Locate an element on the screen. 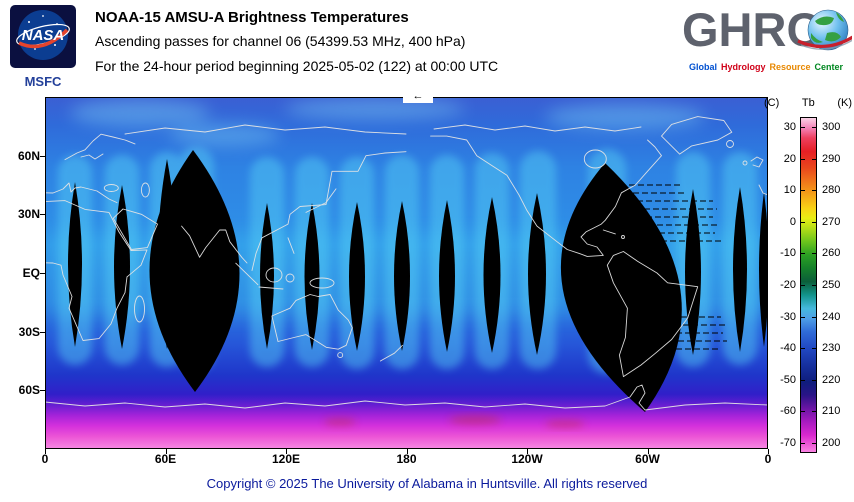  nasa-logo-block: NASA MSFC is located at coordinates (43, 47).